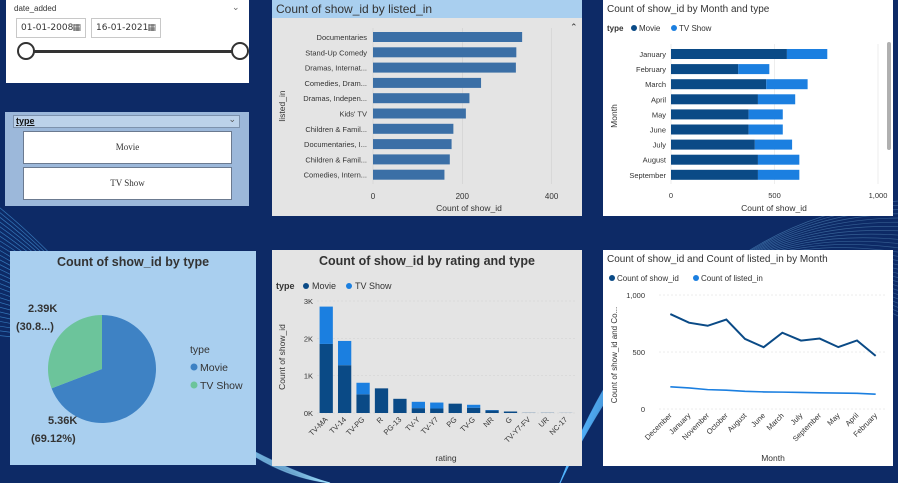  I want to click on legend-label: Count of show_id, so click(648, 278).